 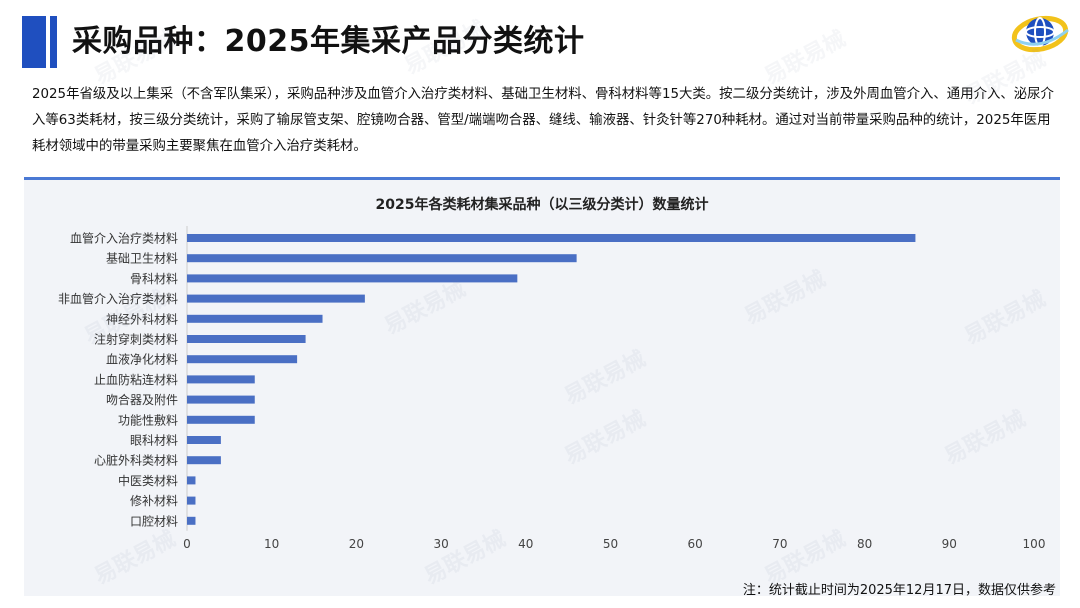 I want to click on x-tick-label: 0, so click(x=187, y=544).